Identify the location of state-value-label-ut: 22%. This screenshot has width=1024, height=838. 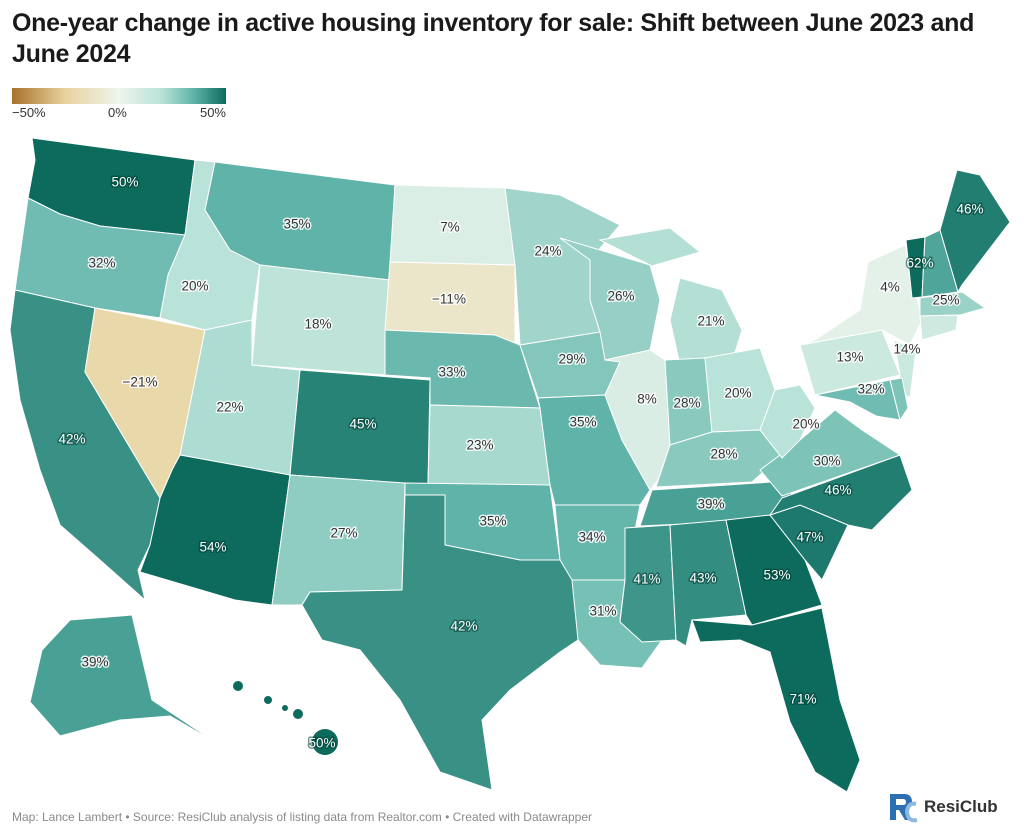
(229, 407).